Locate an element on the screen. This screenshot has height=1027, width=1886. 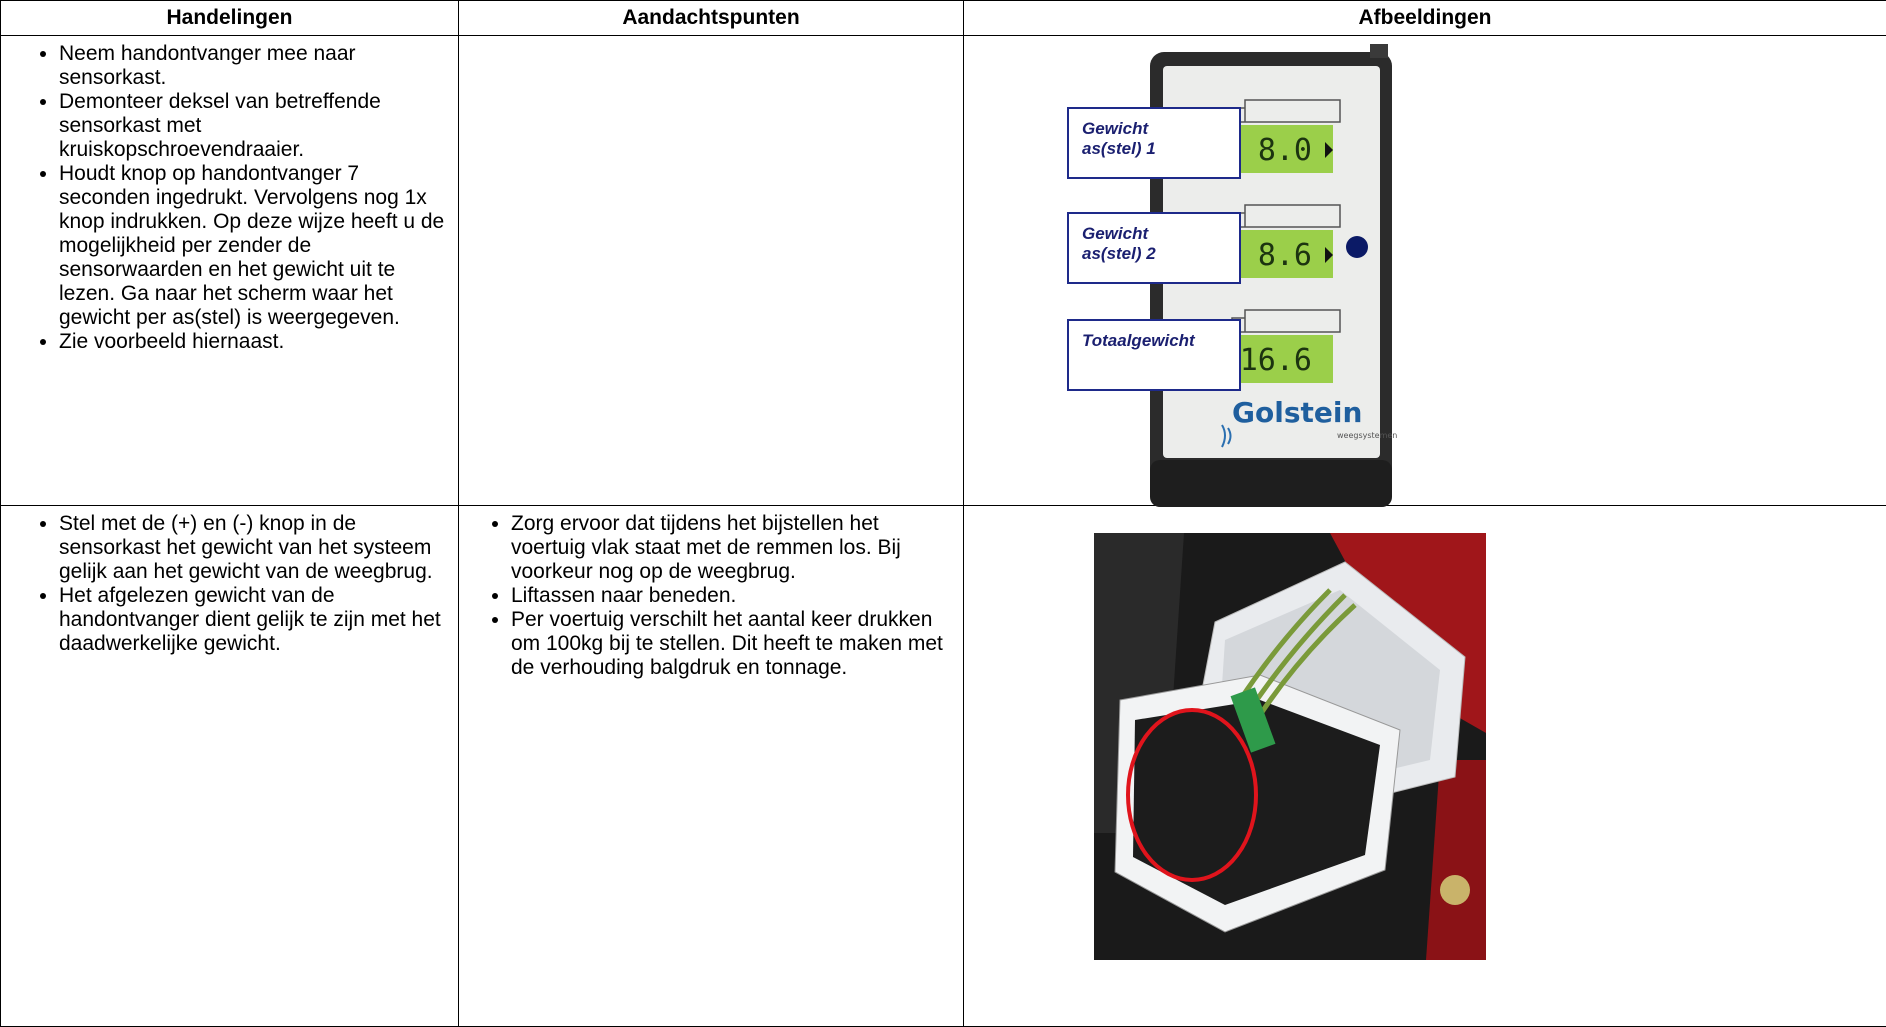
photo-bolt is located at coordinates (1455, 890).